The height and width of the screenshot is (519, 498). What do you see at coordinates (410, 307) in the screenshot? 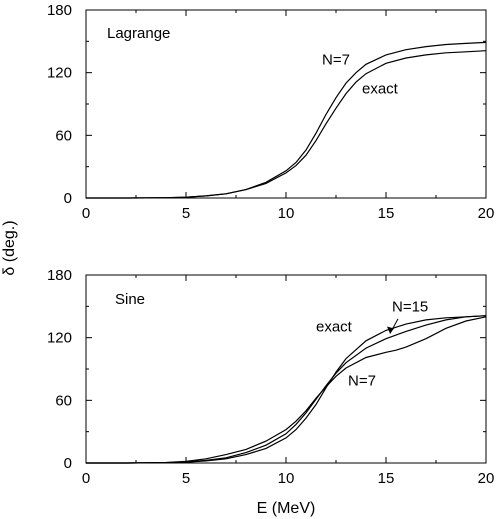
I see `annotation-n-15: N=15` at bounding box center [410, 307].